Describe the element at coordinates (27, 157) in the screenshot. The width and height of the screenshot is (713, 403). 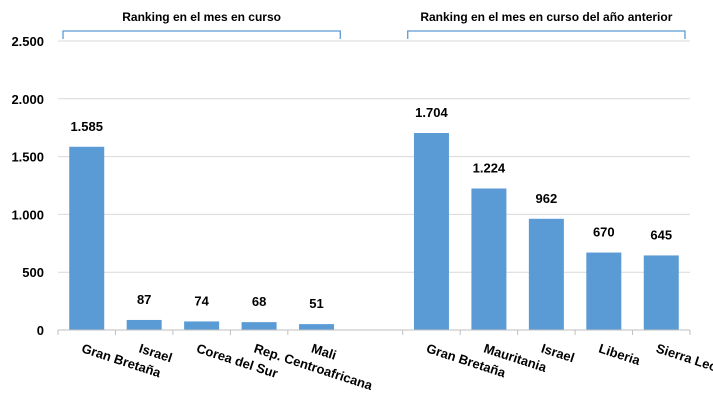
I see `y-tick-label: 1.500` at that location.